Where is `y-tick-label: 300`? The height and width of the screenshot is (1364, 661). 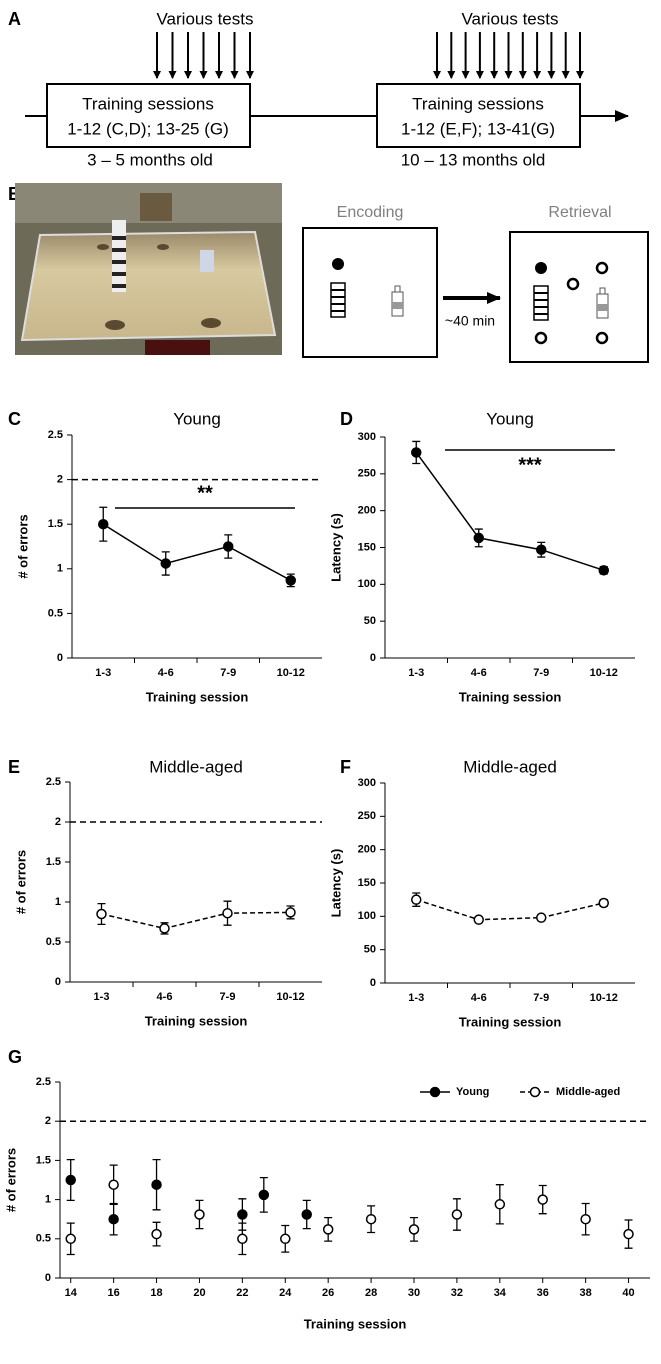
y-tick-label: 300 is located at coordinates (367, 437).